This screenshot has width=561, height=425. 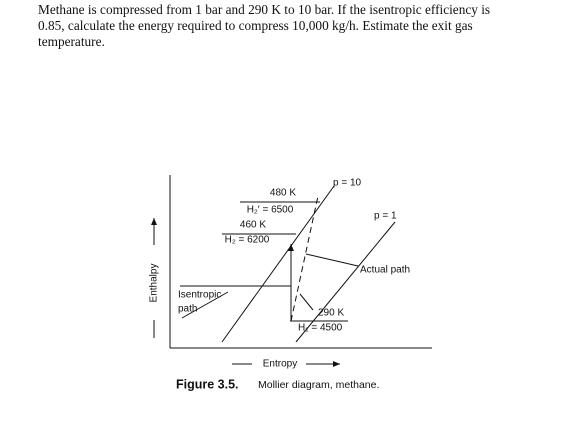 I want to click on label: H₂′ = 6500, so click(x=270, y=210).